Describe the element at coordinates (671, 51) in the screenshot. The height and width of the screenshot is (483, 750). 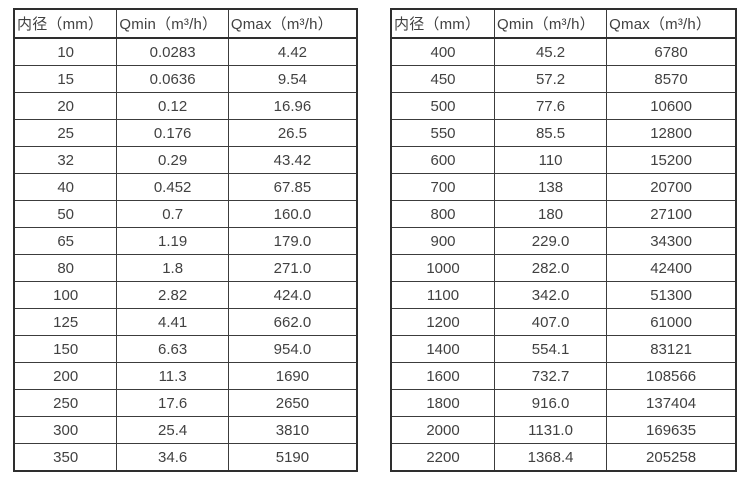
I see `cell-qmax: 6780` at that location.